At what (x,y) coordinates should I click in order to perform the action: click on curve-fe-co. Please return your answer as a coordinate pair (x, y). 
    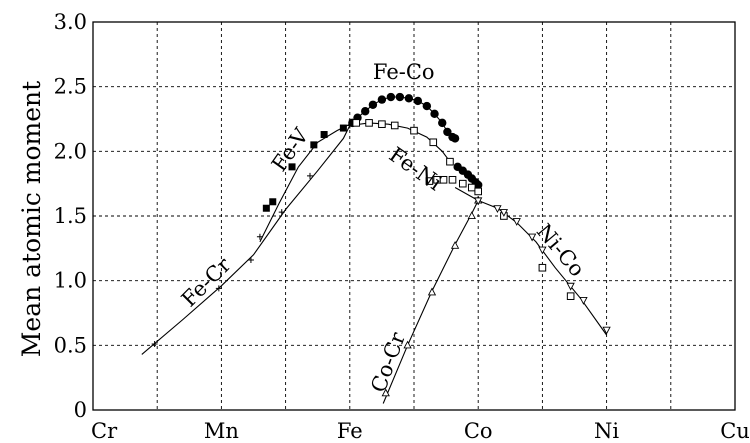
    Looking at the image, I should click on (402, 117).